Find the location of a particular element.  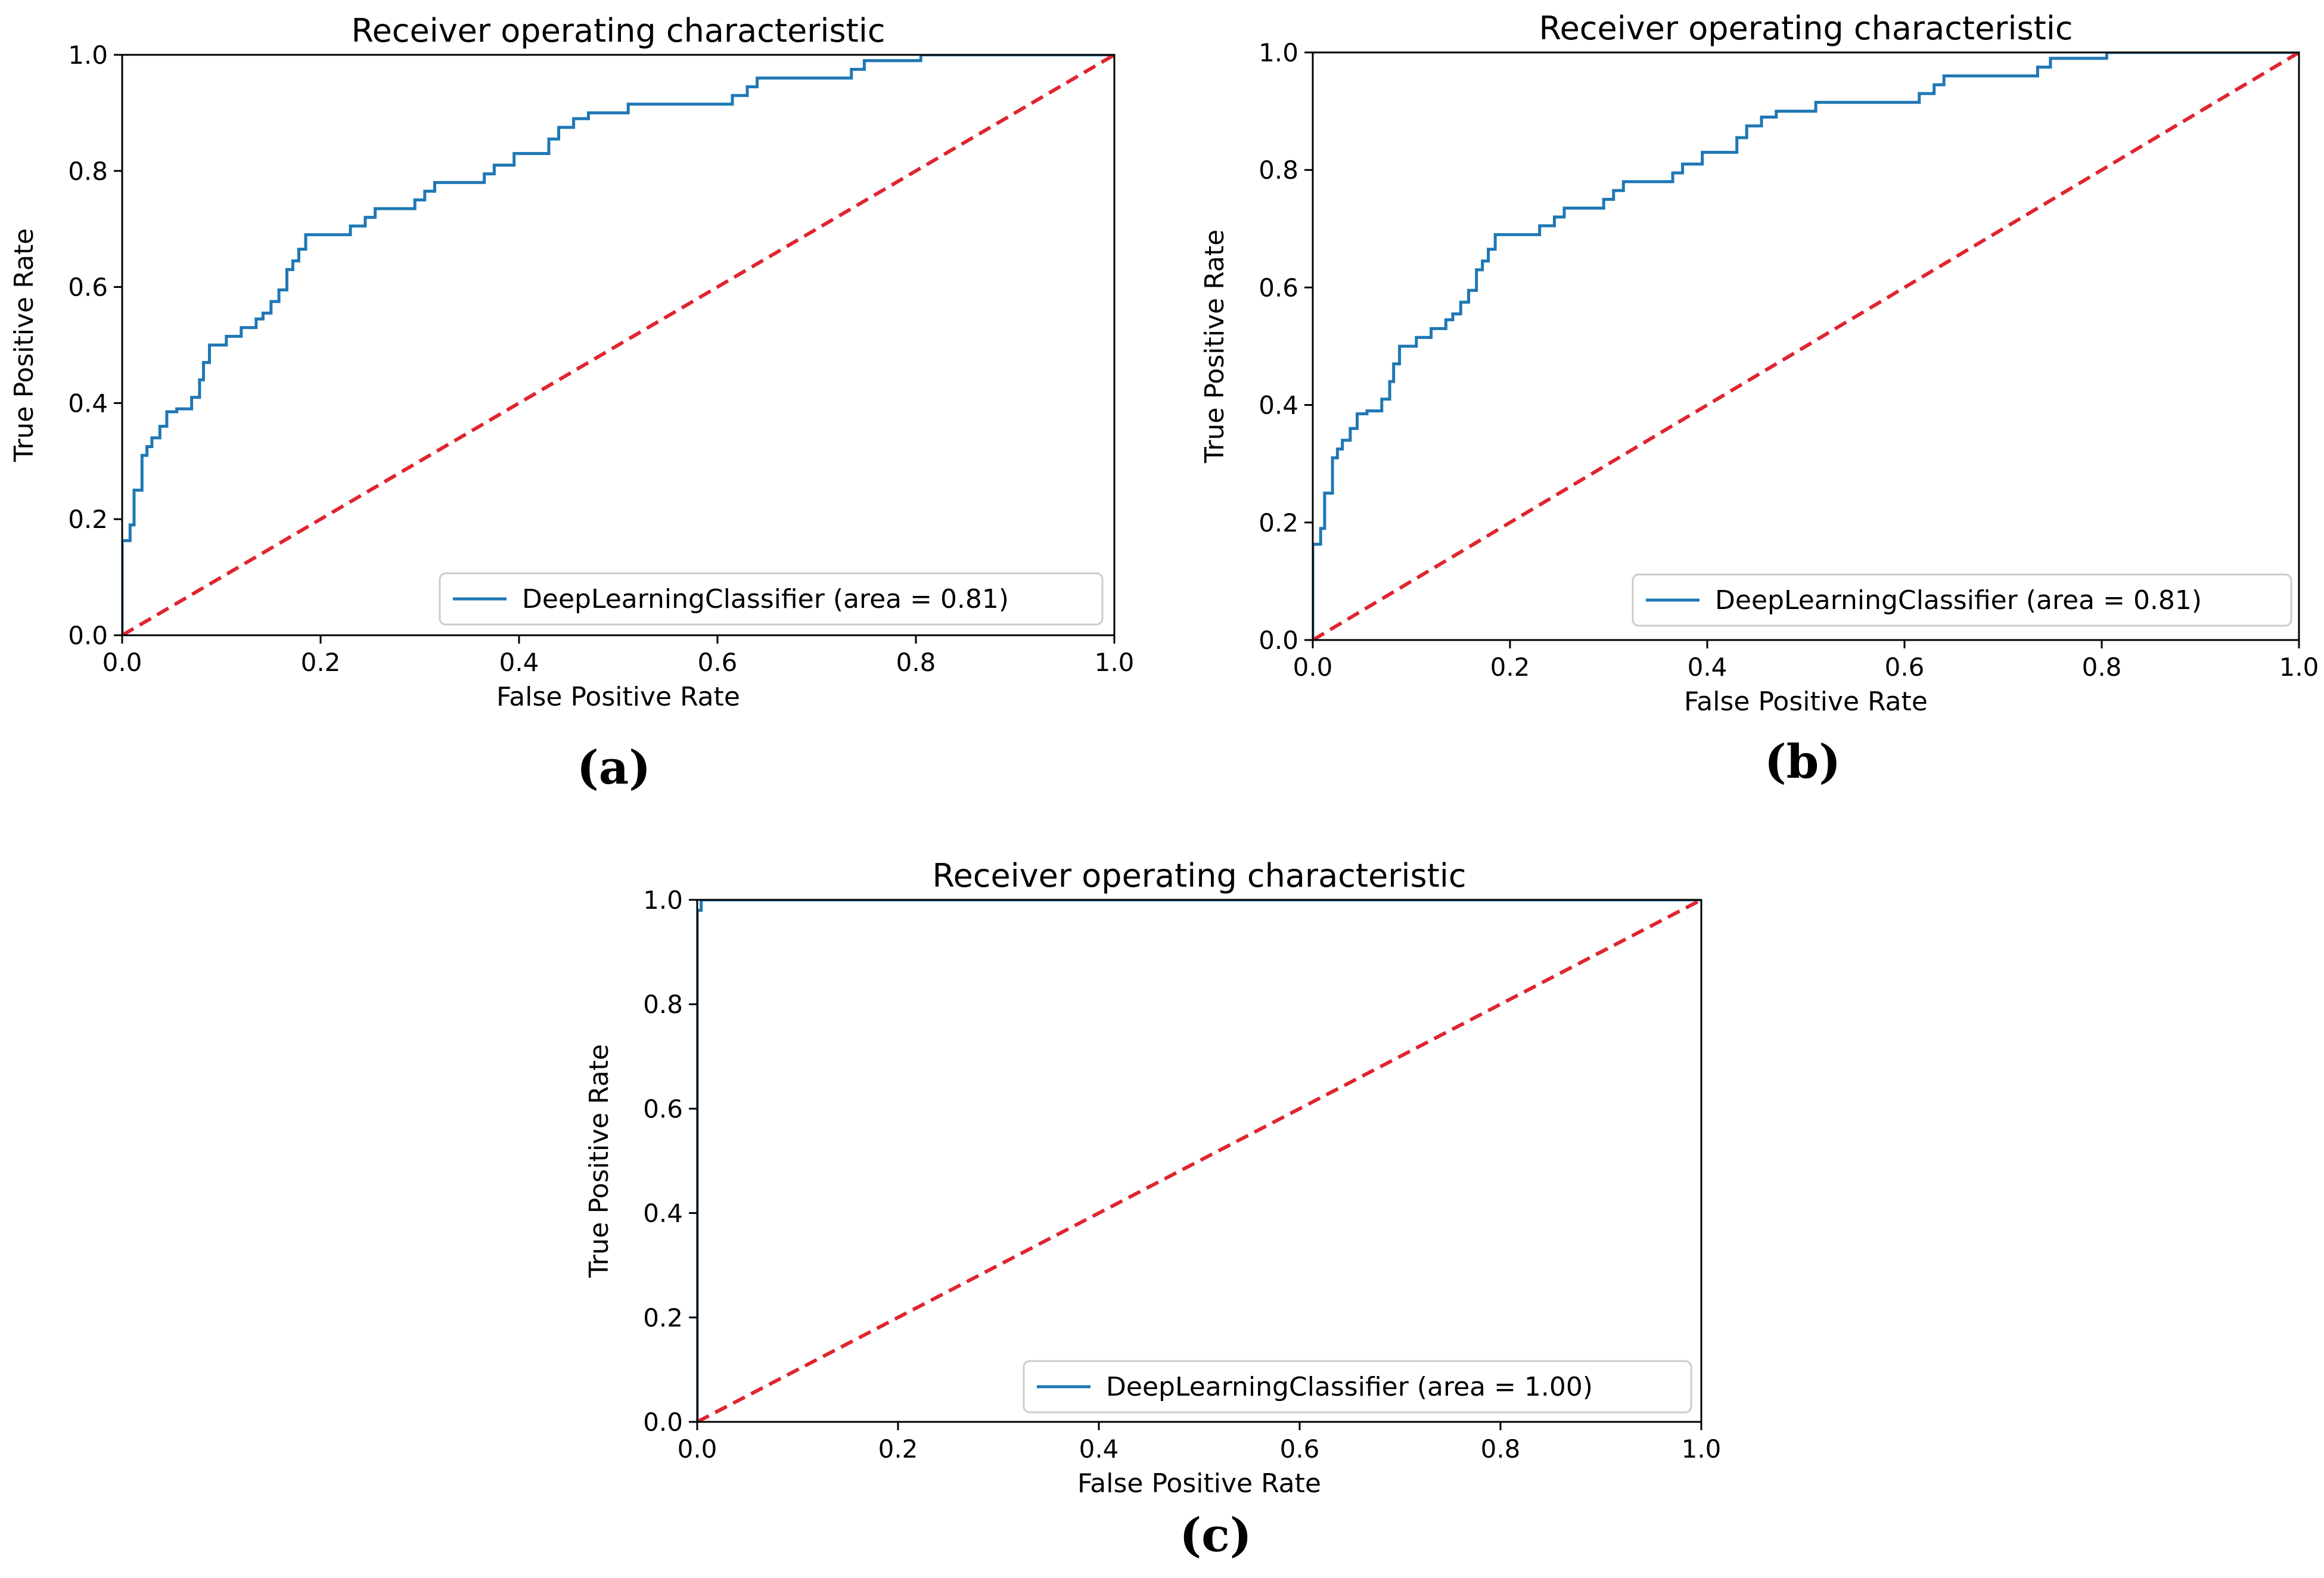

panel-label: (a) is located at coordinates (614, 768).